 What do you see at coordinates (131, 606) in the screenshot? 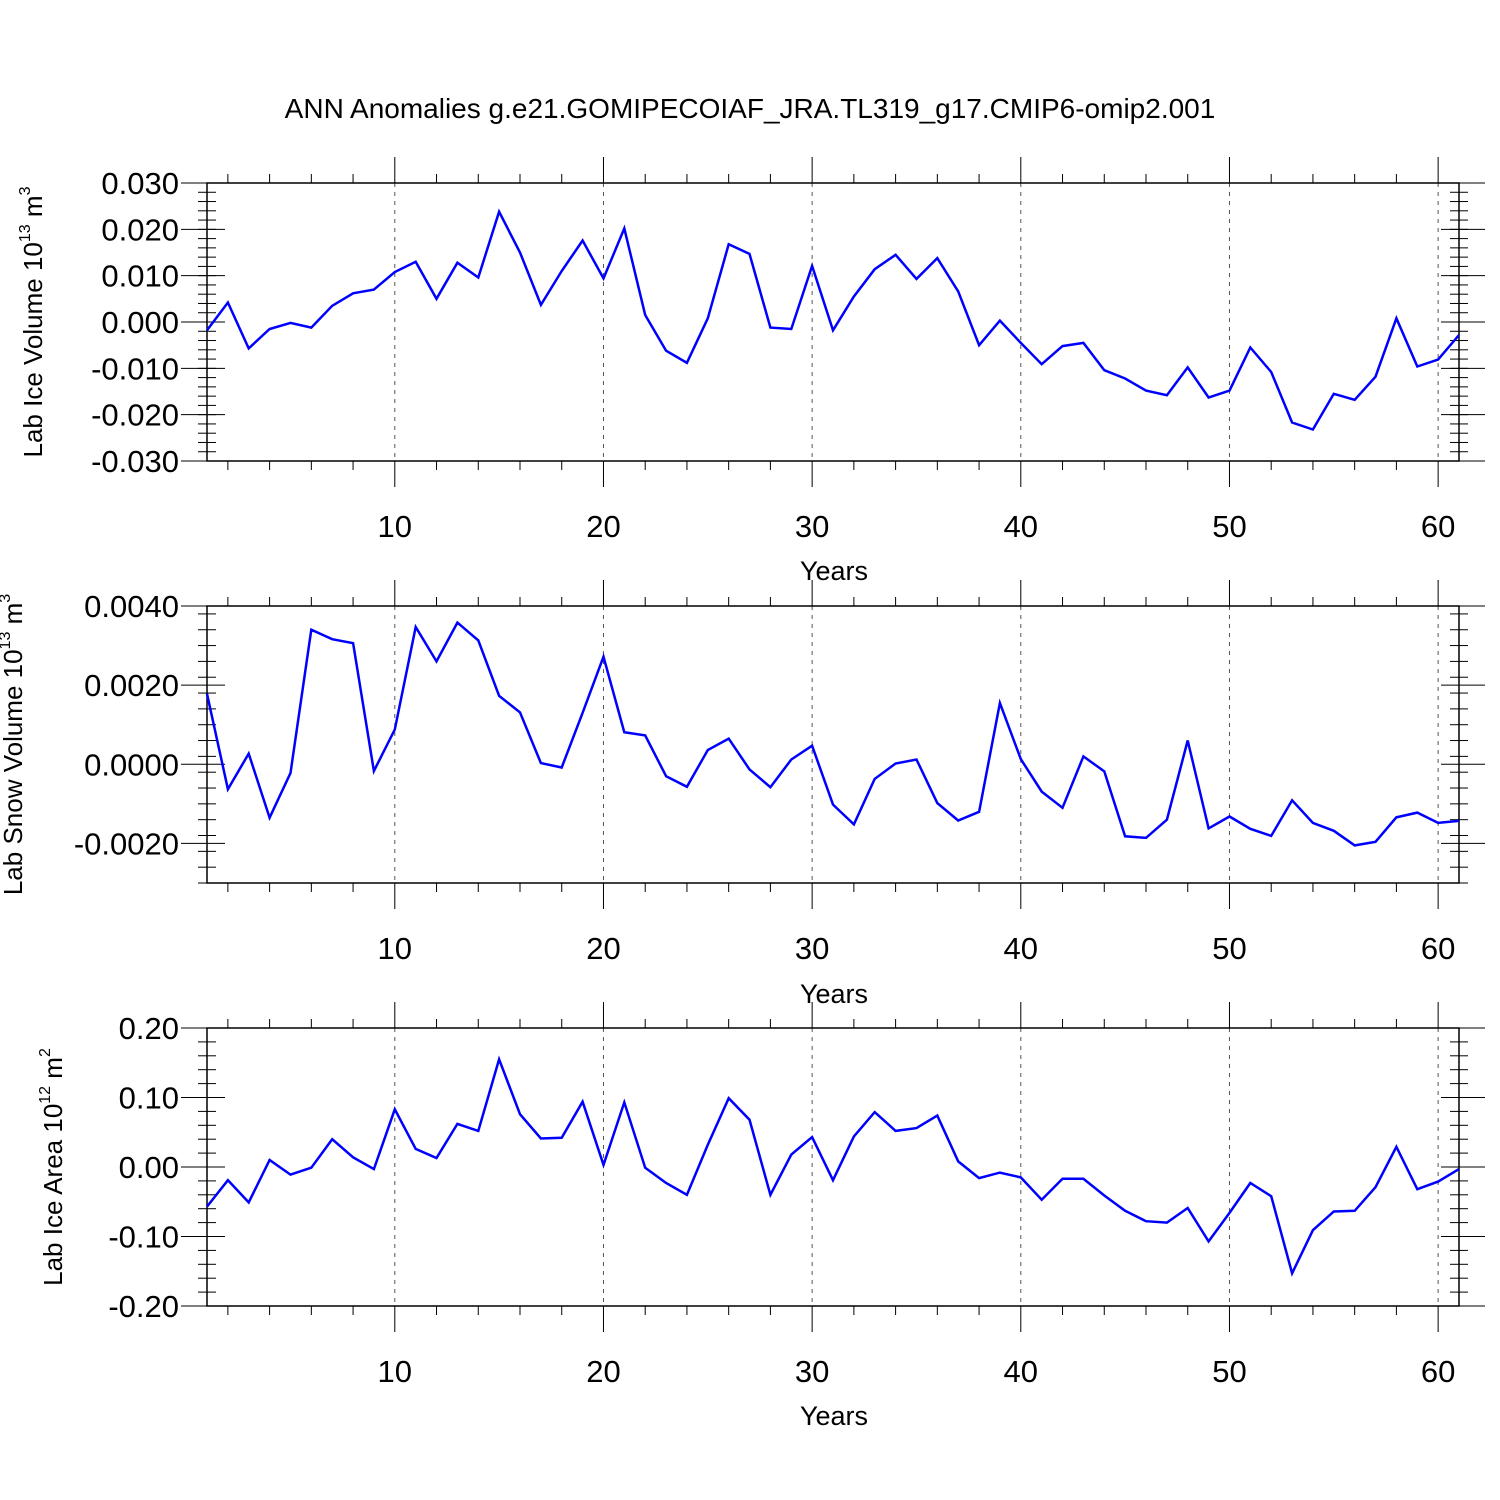
I see `y-tick-label: 0.0040` at bounding box center [131, 606].